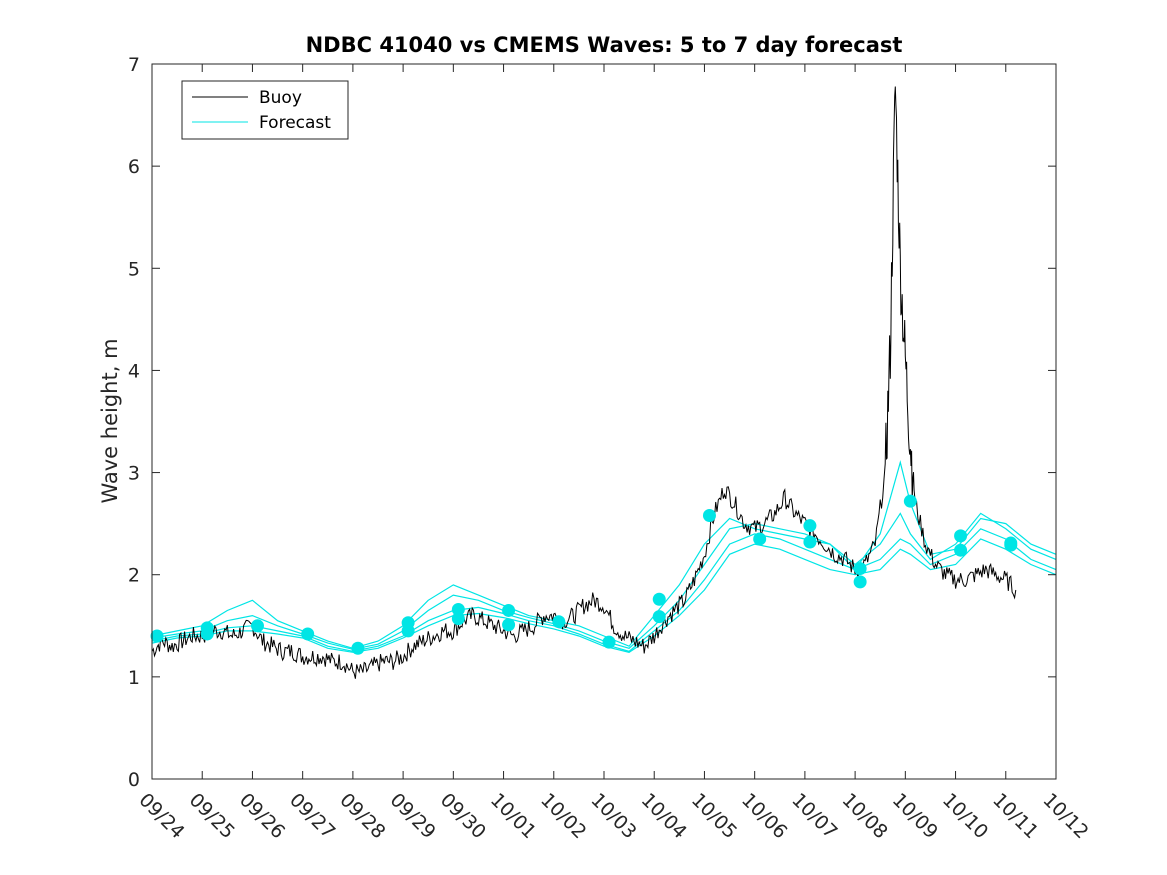 Image resolution: width=1167 pixels, height=875 pixels. What do you see at coordinates (110, 420) in the screenshot?
I see `y-axis-label: Wave height, m` at bounding box center [110, 420].